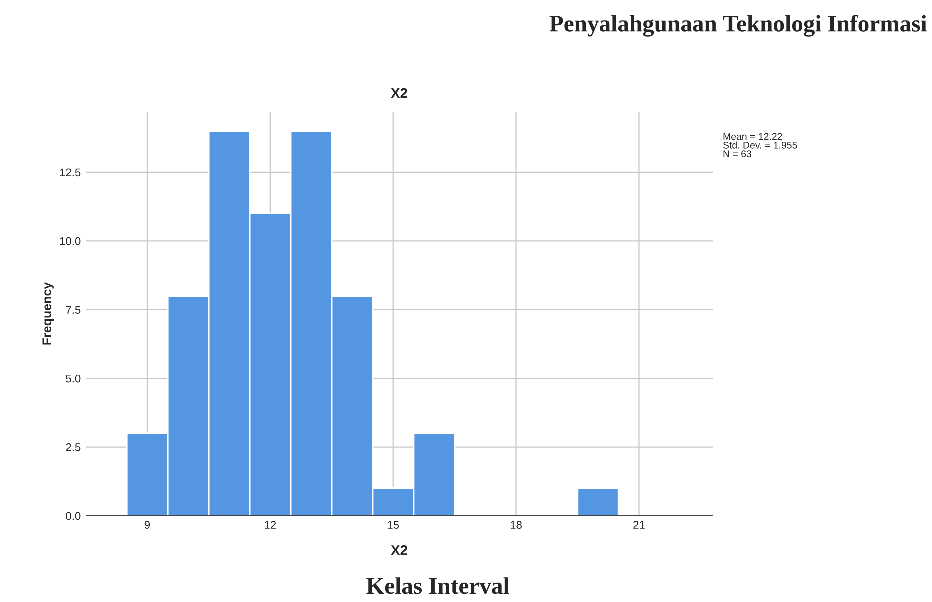 Image resolution: width=932 pixels, height=602 pixels. I want to click on y-tick-label: 12.5, so click(70, 172).